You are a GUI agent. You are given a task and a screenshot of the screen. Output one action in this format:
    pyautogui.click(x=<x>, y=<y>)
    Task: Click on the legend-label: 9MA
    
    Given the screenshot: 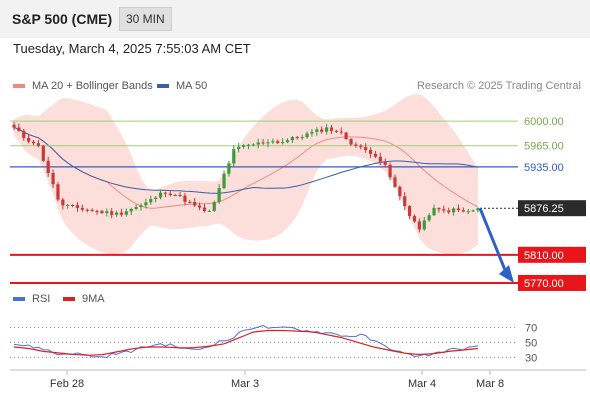 What is the action you would take?
    pyautogui.click(x=93, y=299)
    